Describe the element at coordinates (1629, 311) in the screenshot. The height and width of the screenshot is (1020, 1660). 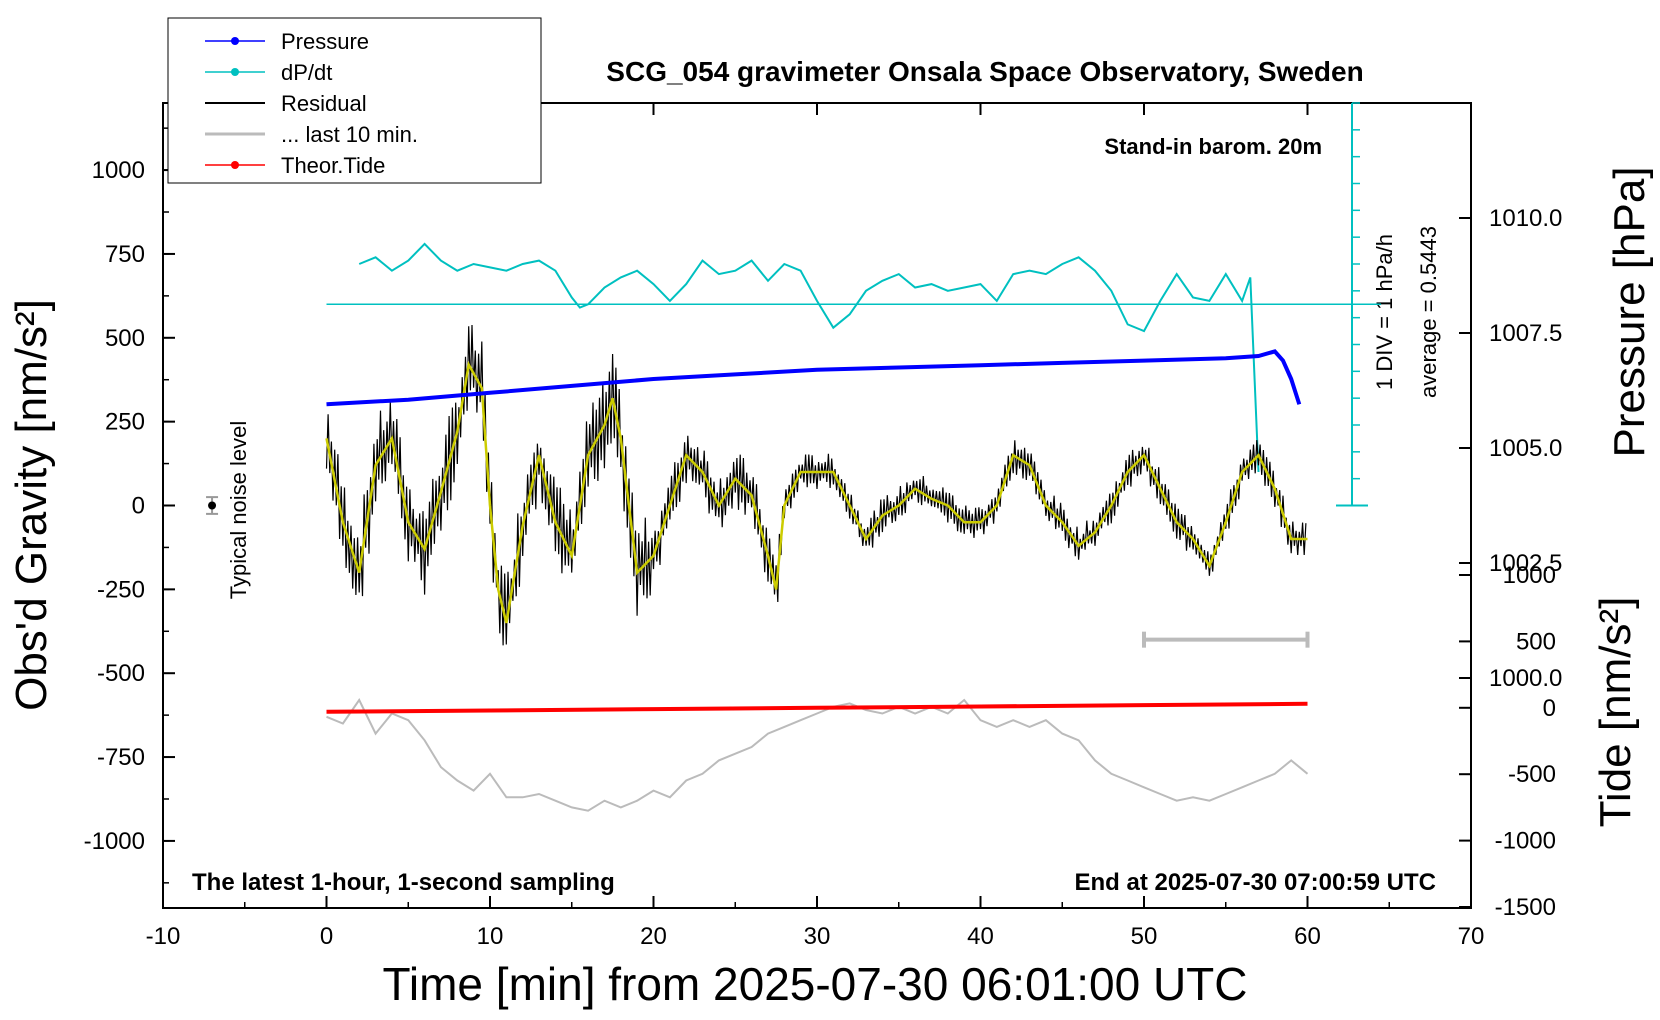
I see `y-axis-label-pressure: Pressure [hPa]` at that location.